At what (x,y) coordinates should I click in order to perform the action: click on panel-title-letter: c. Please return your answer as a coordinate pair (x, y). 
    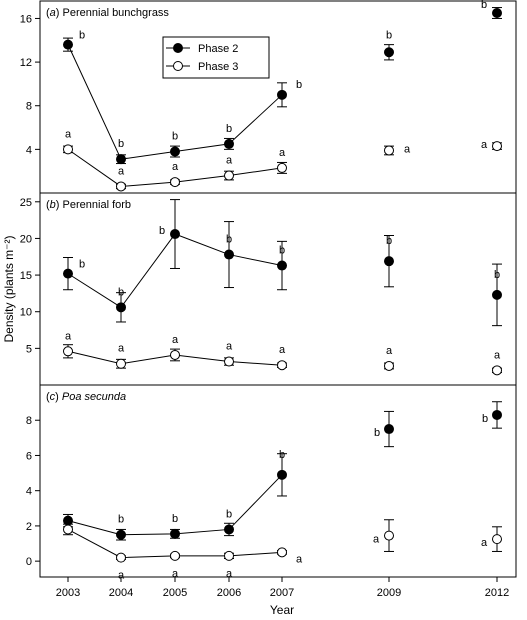
    Looking at the image, I should click on (53, 397).